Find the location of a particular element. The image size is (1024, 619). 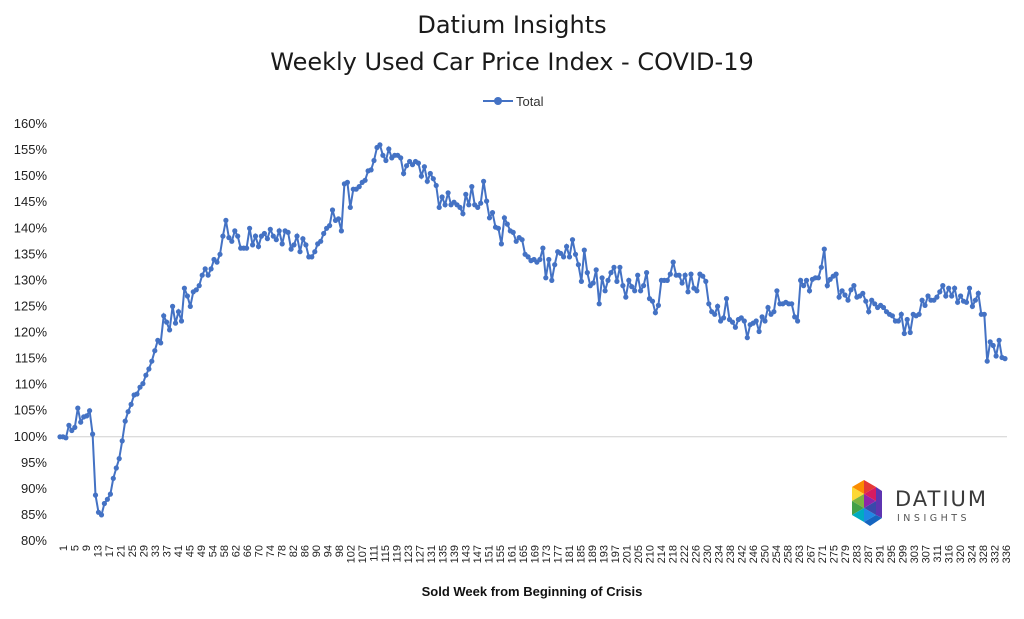

y-tick-label: 115% is located at coordinates (31, 358).